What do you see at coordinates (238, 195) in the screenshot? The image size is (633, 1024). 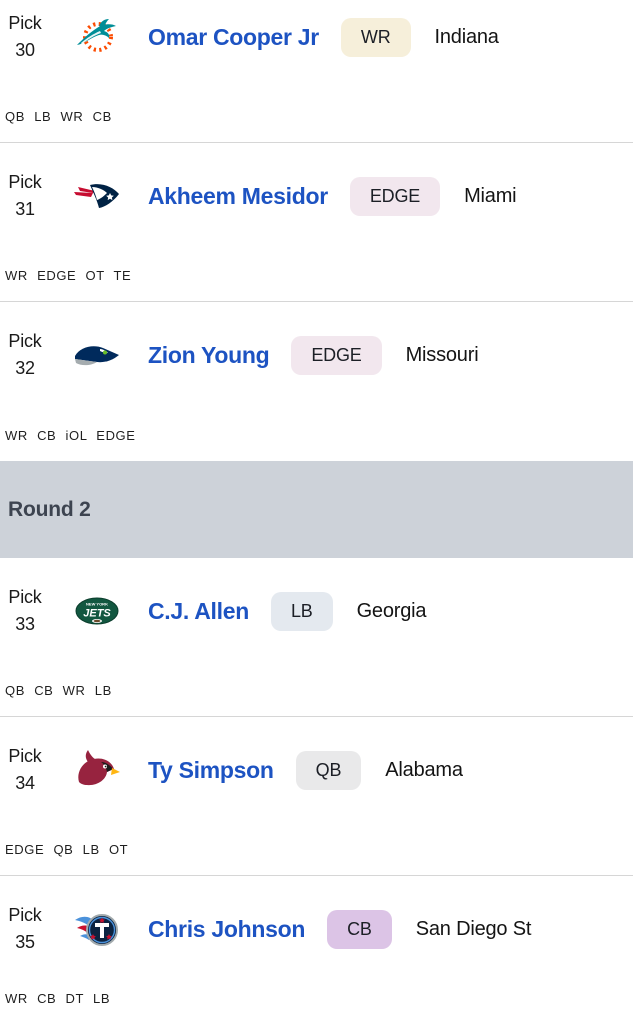 I see `player-name-link: Akheem Mesidor` at bounding box center [238, 195].